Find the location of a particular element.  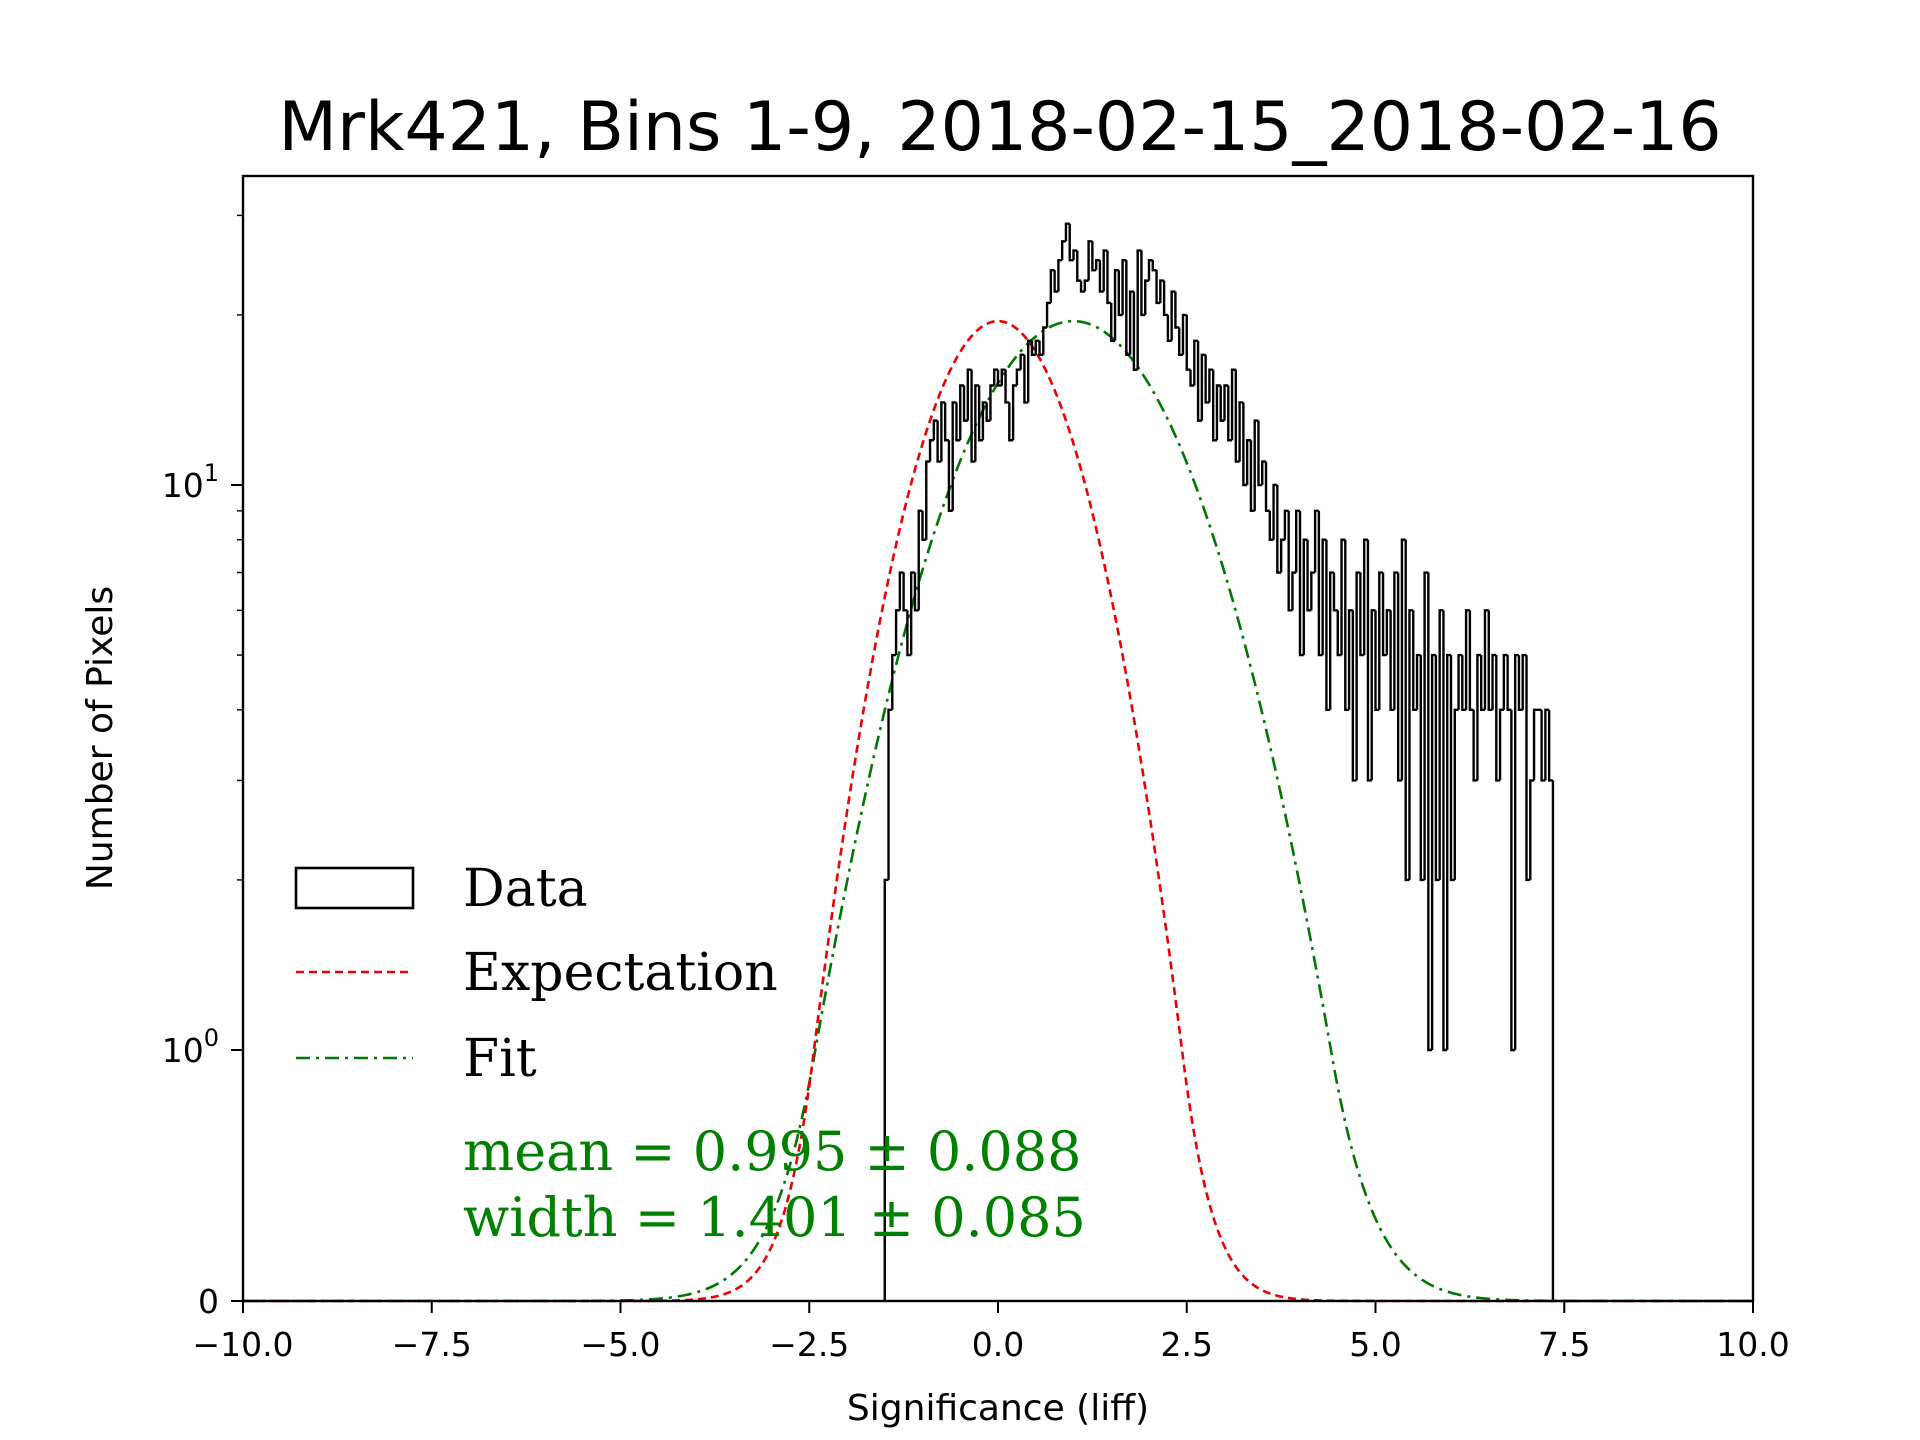

x-tick-label: 0.0 is located at coordinates (998, 1344).